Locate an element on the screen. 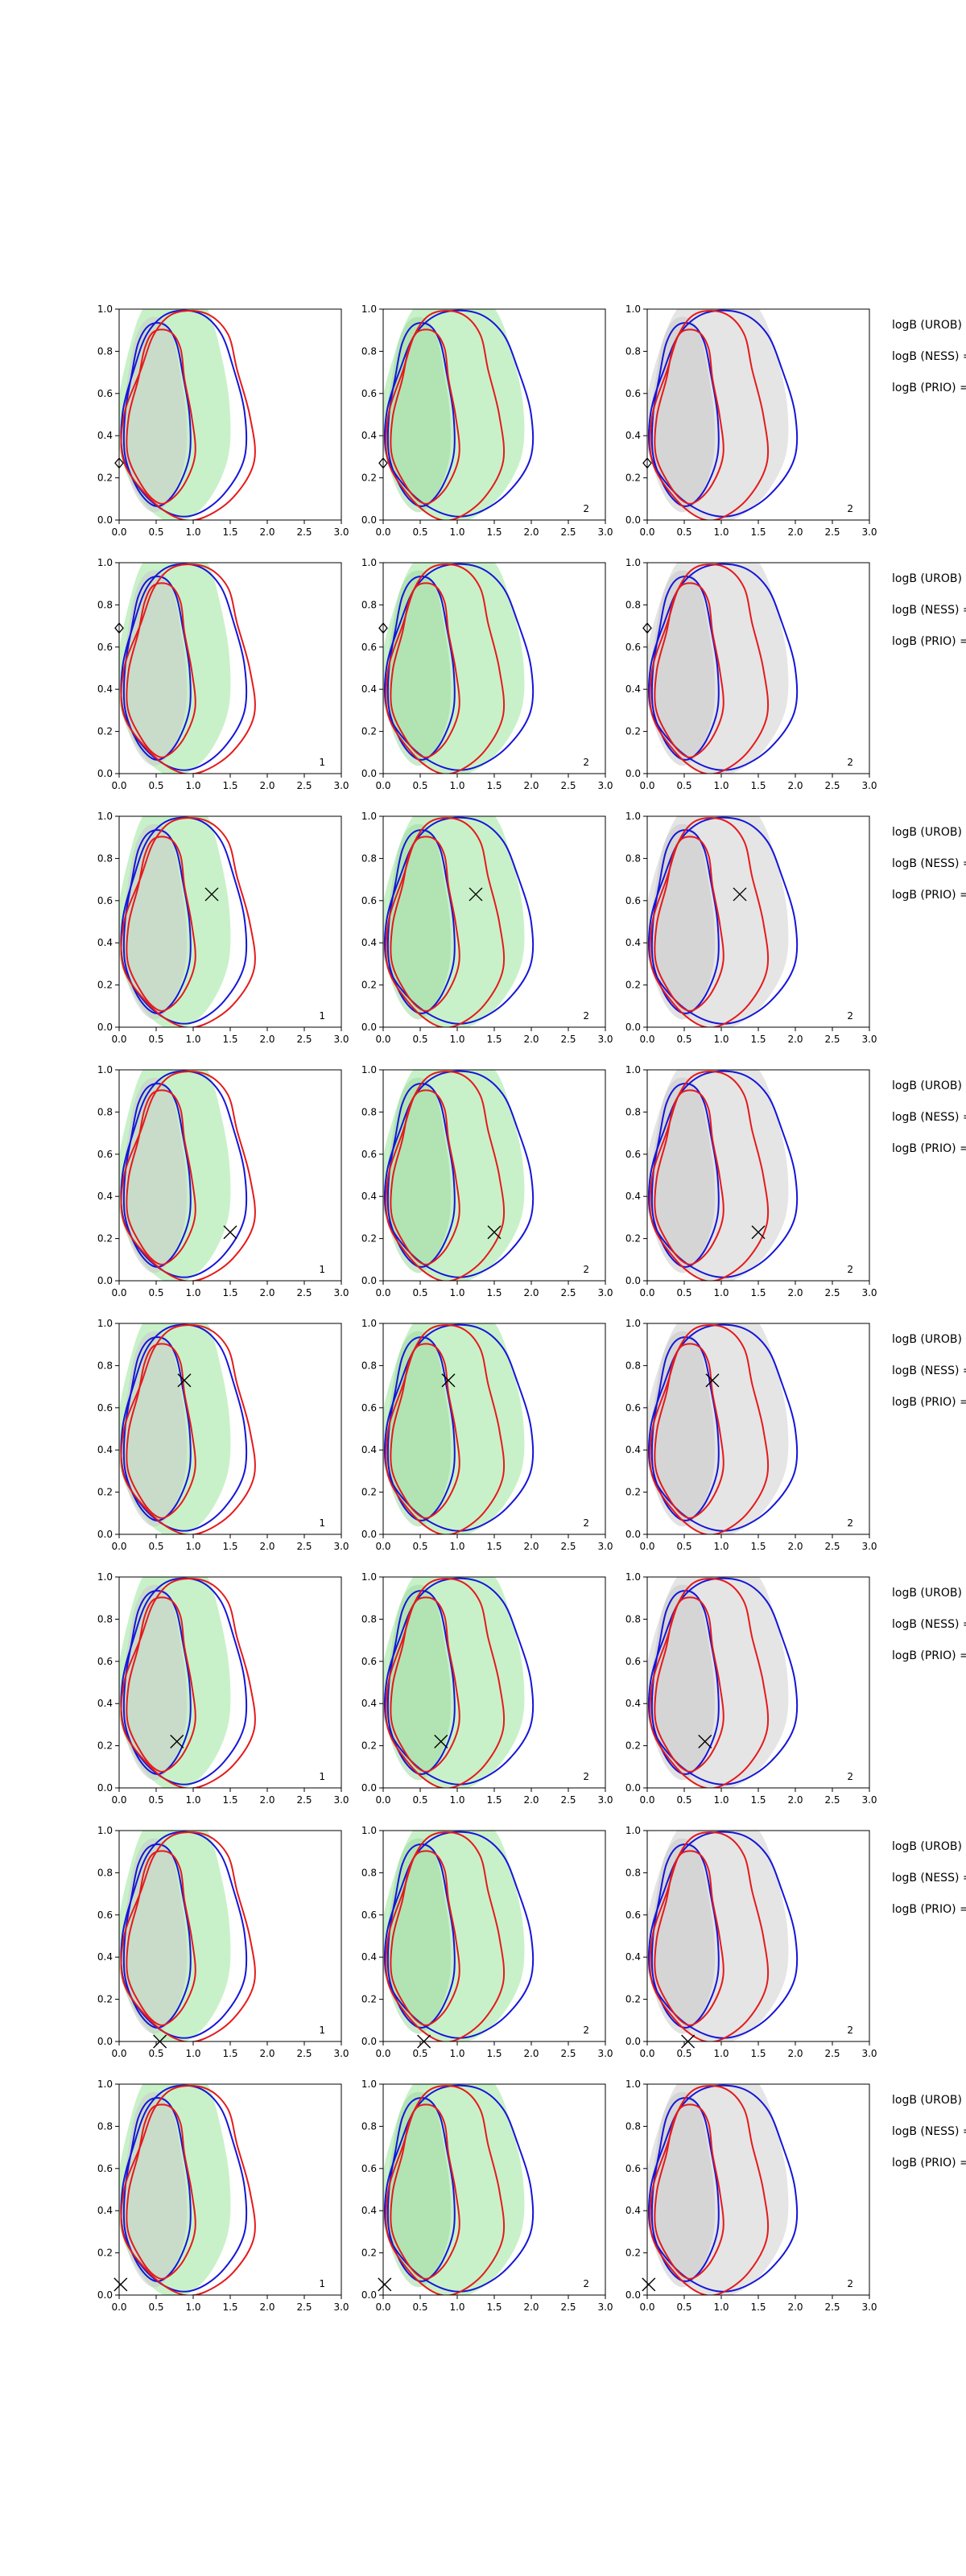 The image size is (966, 2576). logb-label: logB (PRIO) = is located at coordinates (929, 895).